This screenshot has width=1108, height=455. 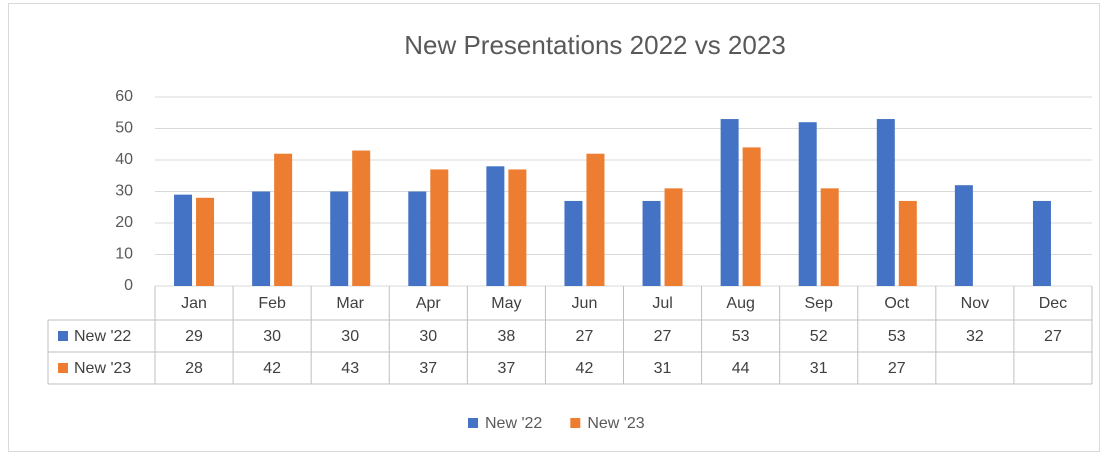 I want to click on x-tick-label: Sep, so click(x=818, y=303).